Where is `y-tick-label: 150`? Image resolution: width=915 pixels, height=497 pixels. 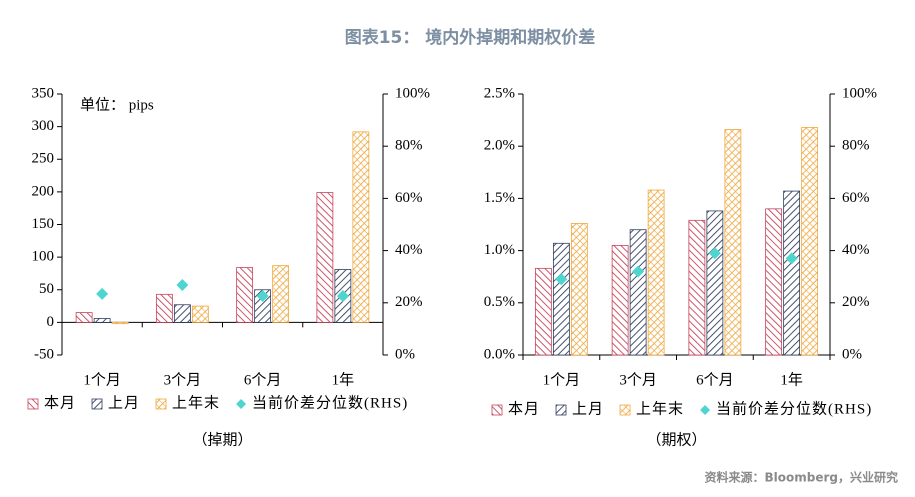
y-tick-label: 150 is located at coordinates (43, 224).